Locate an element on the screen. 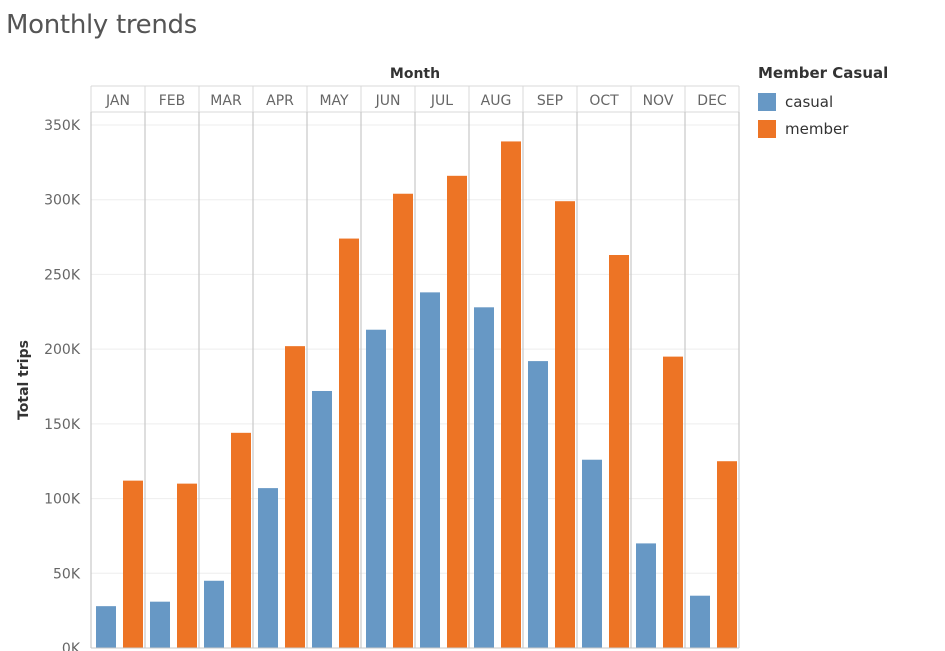 Image resolution: width=945 pixels, height=651 pixels. bar-member-apr is located at coordinates (295, 497).